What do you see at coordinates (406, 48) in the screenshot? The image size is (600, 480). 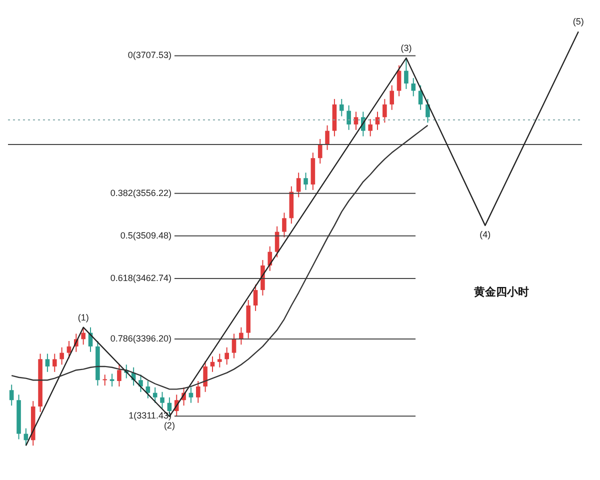 I see `annotation: (3)` at bounding box center [406, 48].